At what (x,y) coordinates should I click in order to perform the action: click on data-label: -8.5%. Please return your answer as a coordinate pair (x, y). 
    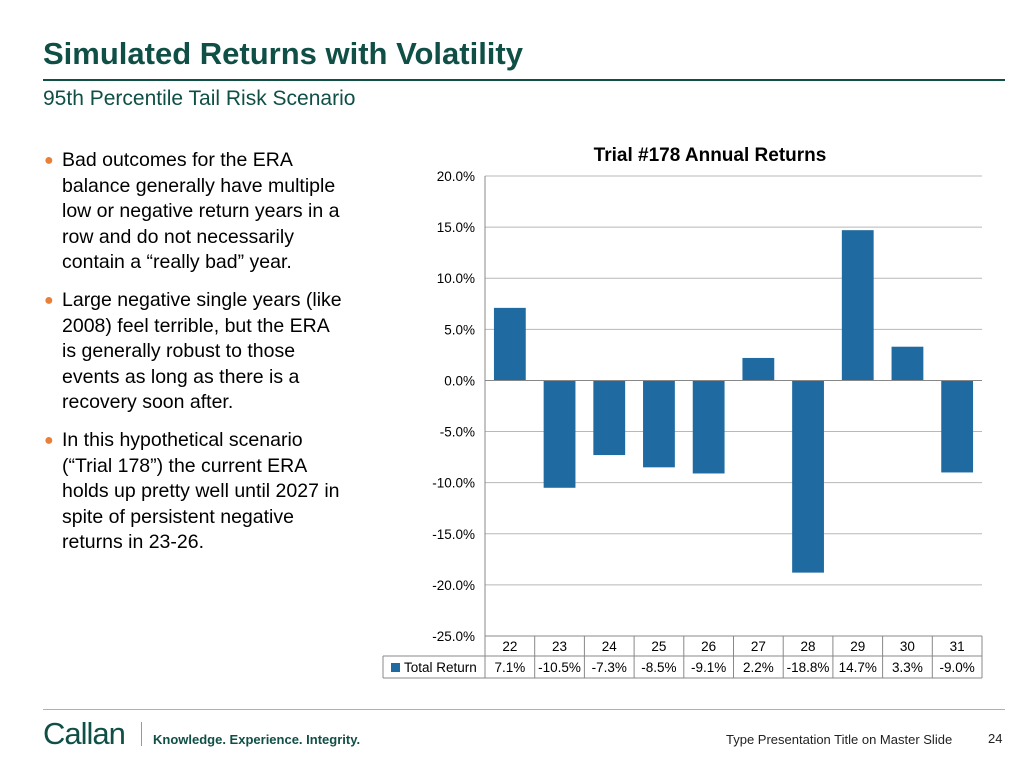
    Looking at the image, I should click on (658, 667).